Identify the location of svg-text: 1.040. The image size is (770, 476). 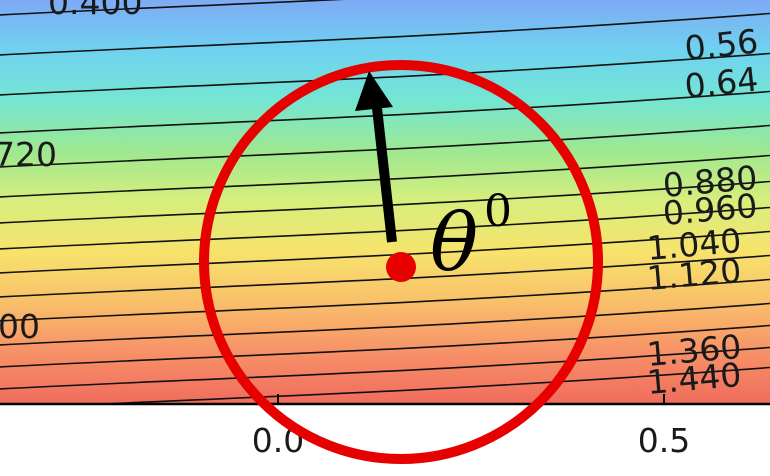
(694, 244).